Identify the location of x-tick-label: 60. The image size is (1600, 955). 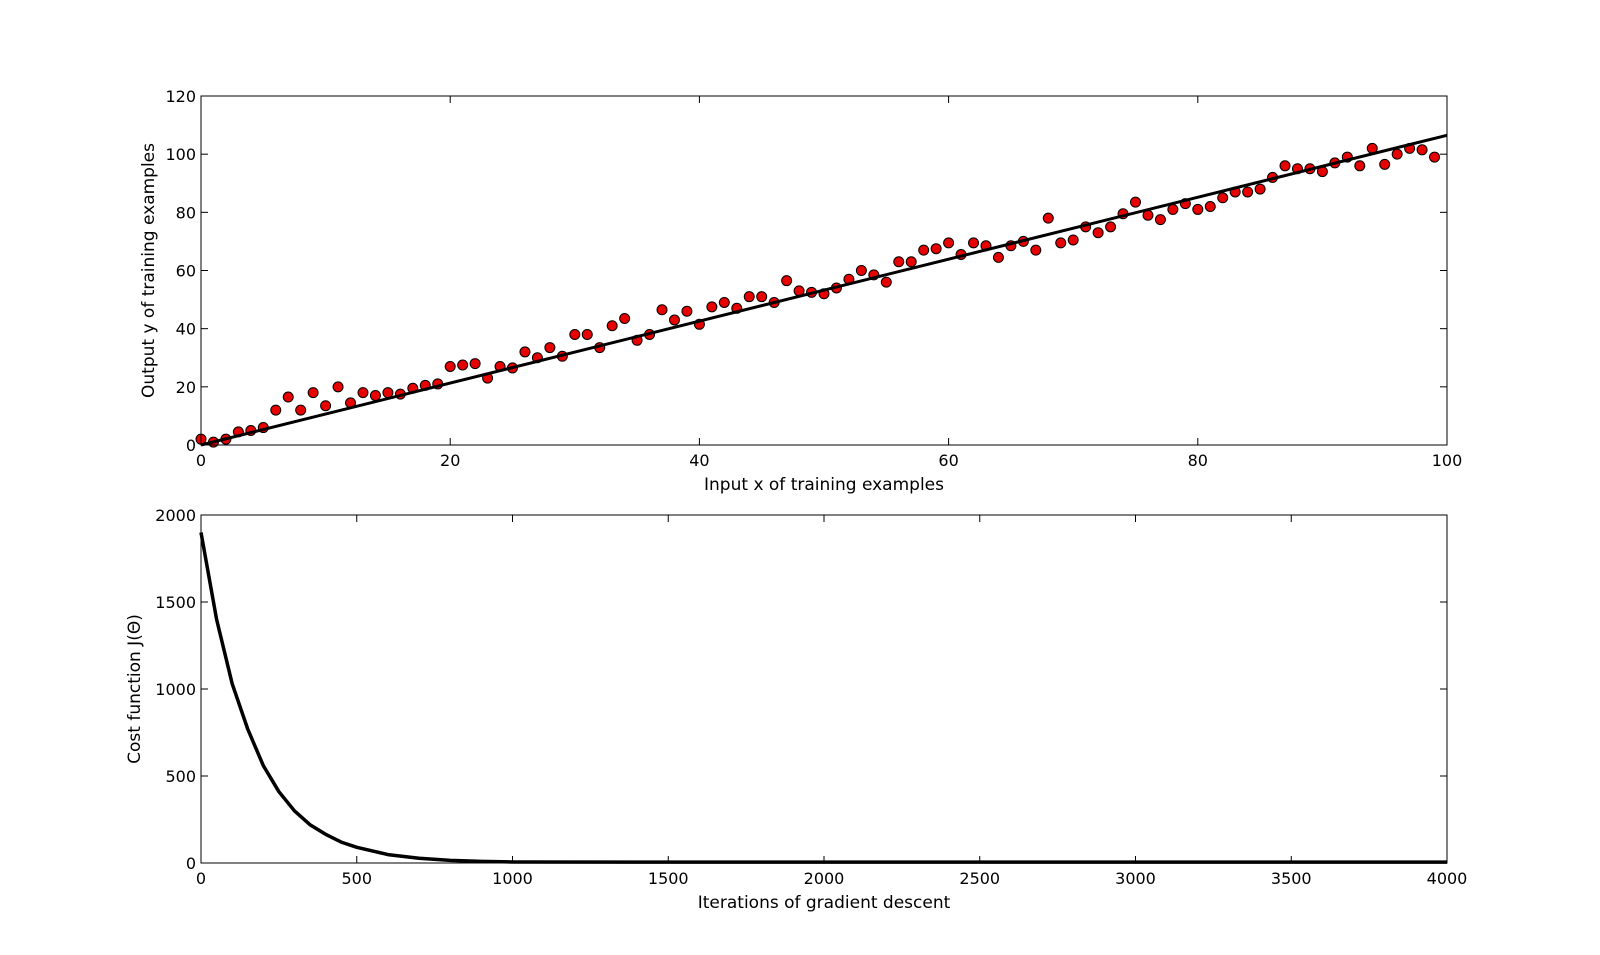
(948, 460).